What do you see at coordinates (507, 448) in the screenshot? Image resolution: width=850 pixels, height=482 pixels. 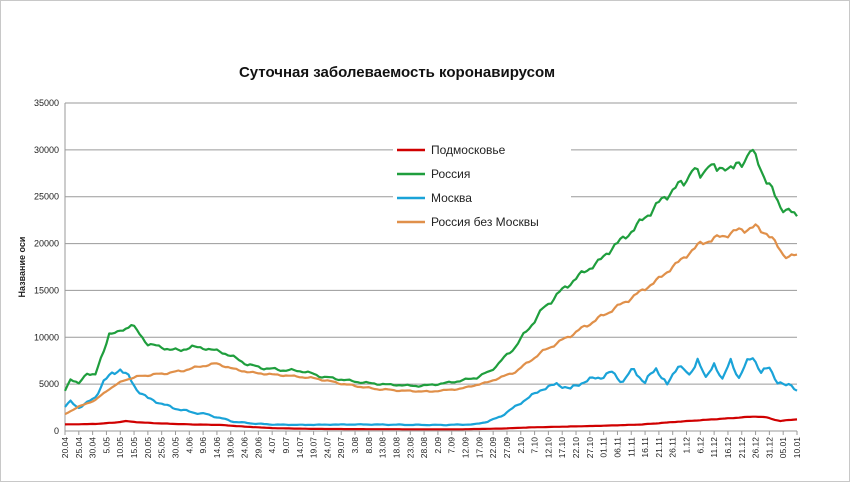 I see `x-tick-label: 27.09` at bounding box center [507, 448].